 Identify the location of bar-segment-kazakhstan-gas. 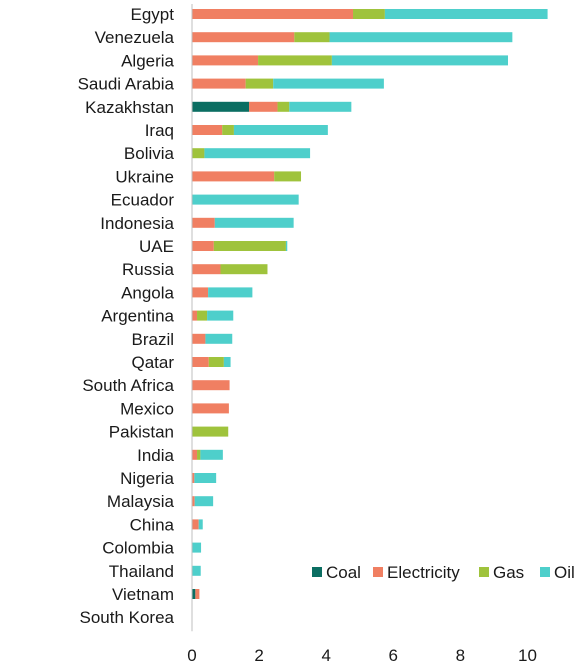
(283, 106).